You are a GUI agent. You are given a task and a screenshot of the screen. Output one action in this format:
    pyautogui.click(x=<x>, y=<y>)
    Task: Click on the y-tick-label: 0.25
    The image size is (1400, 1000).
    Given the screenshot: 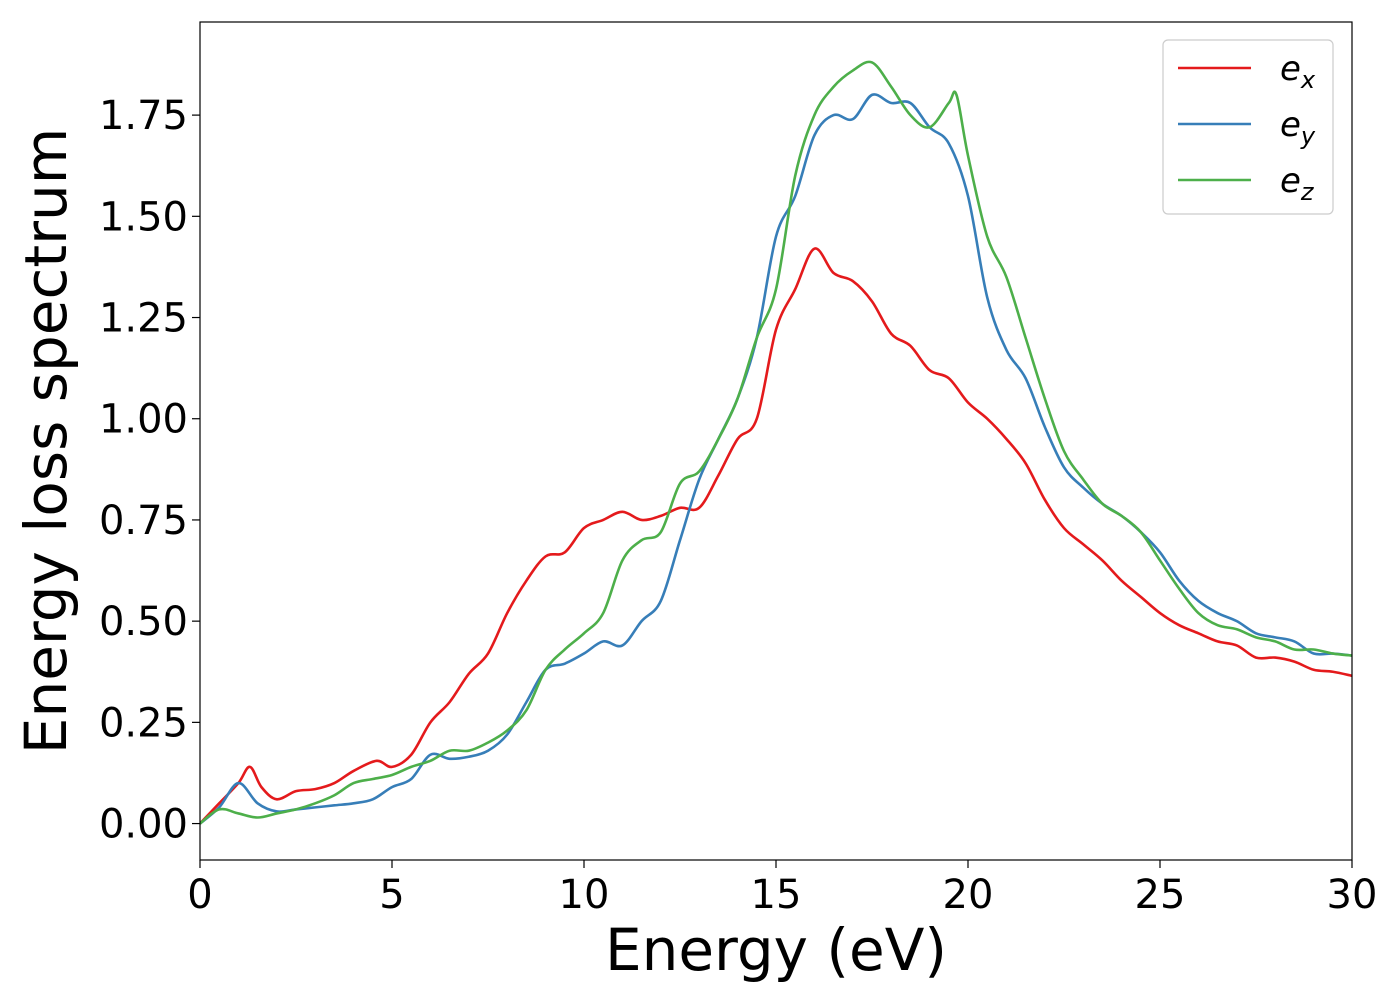 What is the action you would take?
    pyautogui.click(x=143, y=723)
    